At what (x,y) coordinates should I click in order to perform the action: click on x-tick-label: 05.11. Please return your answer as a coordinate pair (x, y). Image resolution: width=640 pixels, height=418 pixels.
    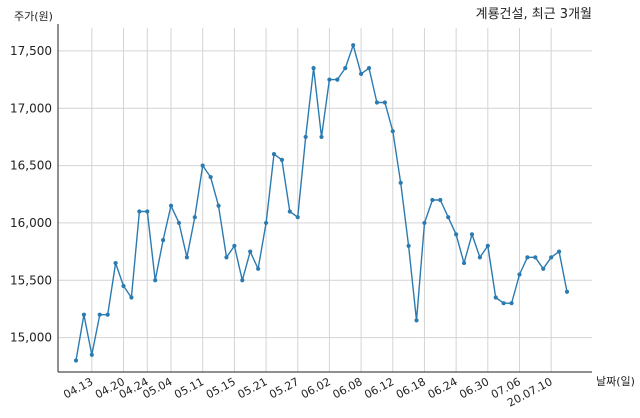
    Looking at the image, I should click on (189, 388).